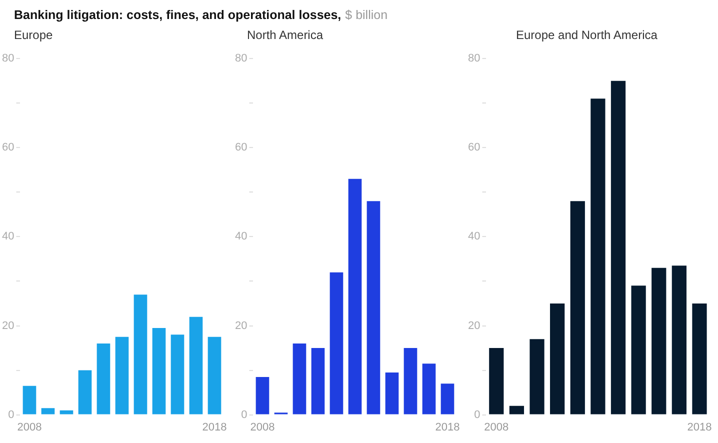 The width and height of the screenshot is (718, 443). I want to click on text: Banking litigation: costs, fines, and operational losses,, so click(178, 15).